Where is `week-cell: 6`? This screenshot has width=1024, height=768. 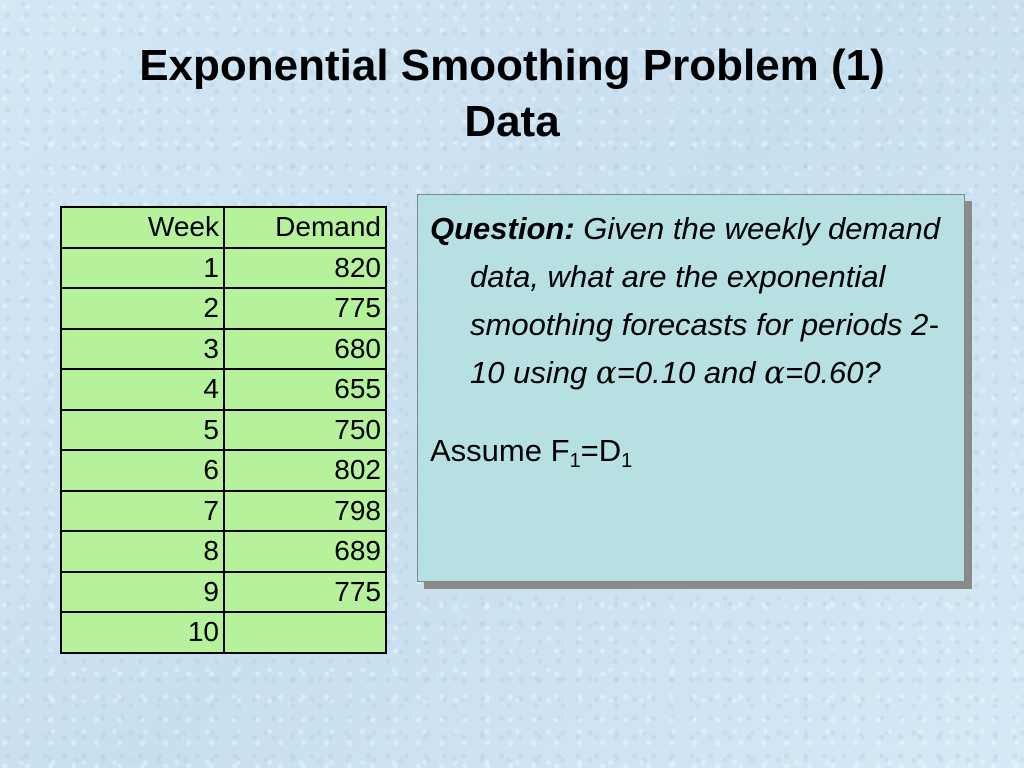 week-cell: 6 is located at coordinates (142, 470).